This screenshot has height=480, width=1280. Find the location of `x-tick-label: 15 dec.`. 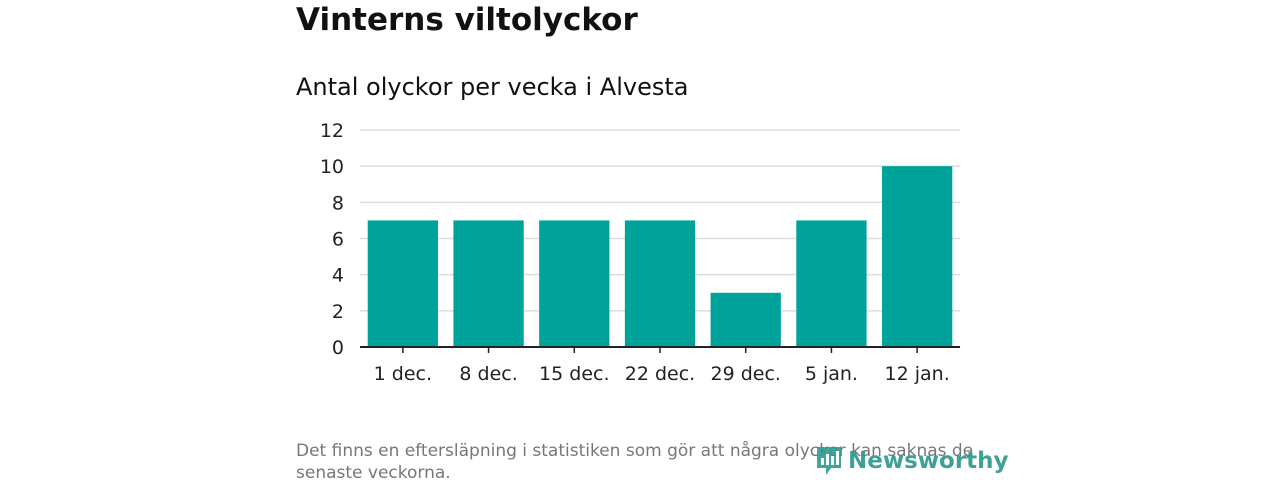

x-tick-label: 15 dec. is located at coordinates (574, 374).